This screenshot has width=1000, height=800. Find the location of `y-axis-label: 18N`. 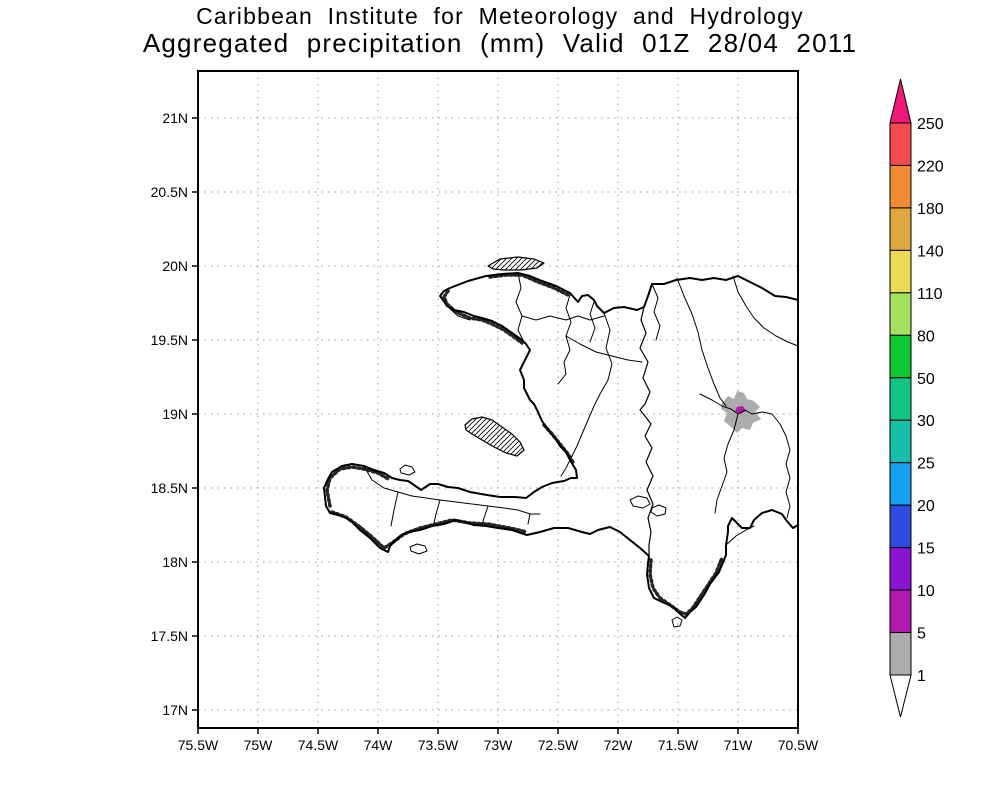

y-axis-label: 18N is located at coordinates (175, 562).